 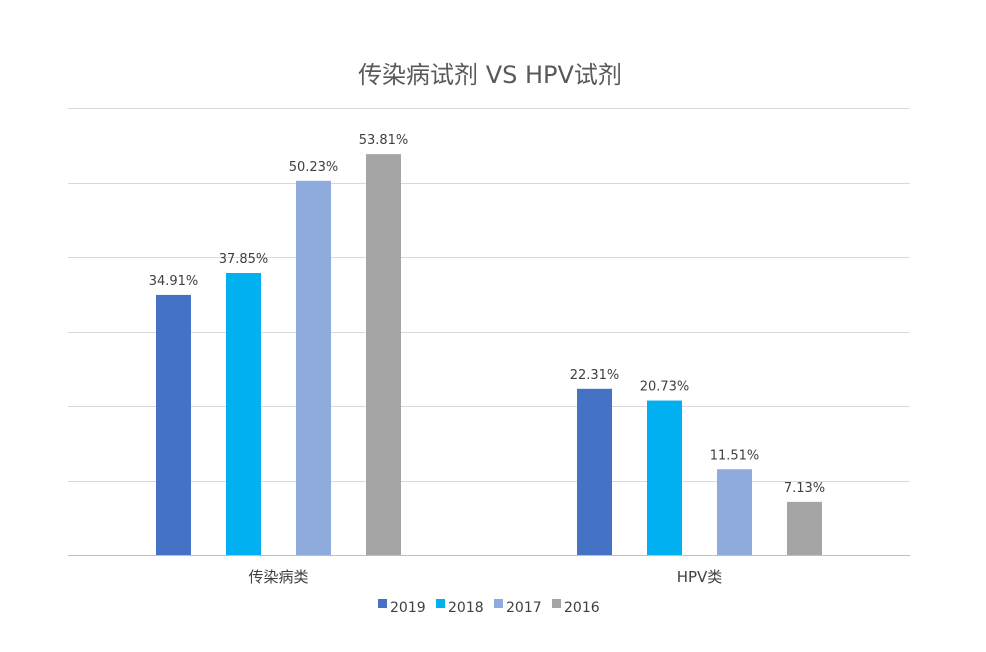 I want to click on legend-swatch-2018, so click(x=440, y=603).